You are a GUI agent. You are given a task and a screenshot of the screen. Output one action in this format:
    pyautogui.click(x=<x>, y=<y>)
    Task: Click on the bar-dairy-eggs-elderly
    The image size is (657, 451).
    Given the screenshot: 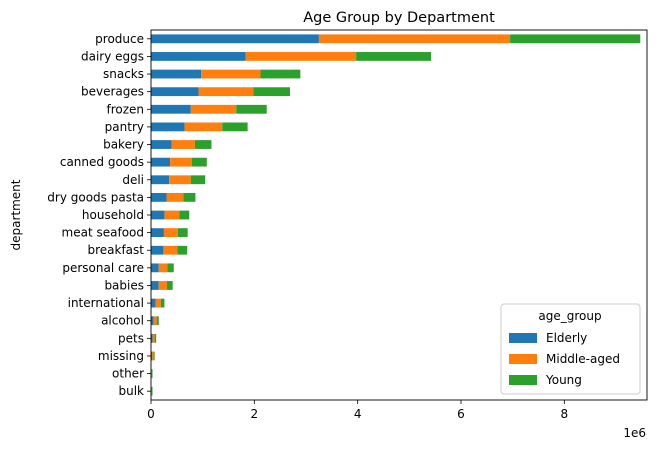 What is the action you would take?
    pyautogui.click(x=198, y=56)
    